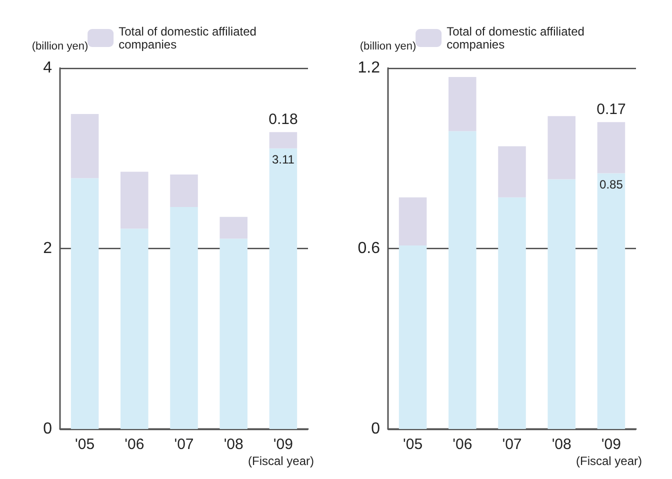 This screenshot has height=479, width=672. I want to click on data-label: 0.18, so click(283, 119).